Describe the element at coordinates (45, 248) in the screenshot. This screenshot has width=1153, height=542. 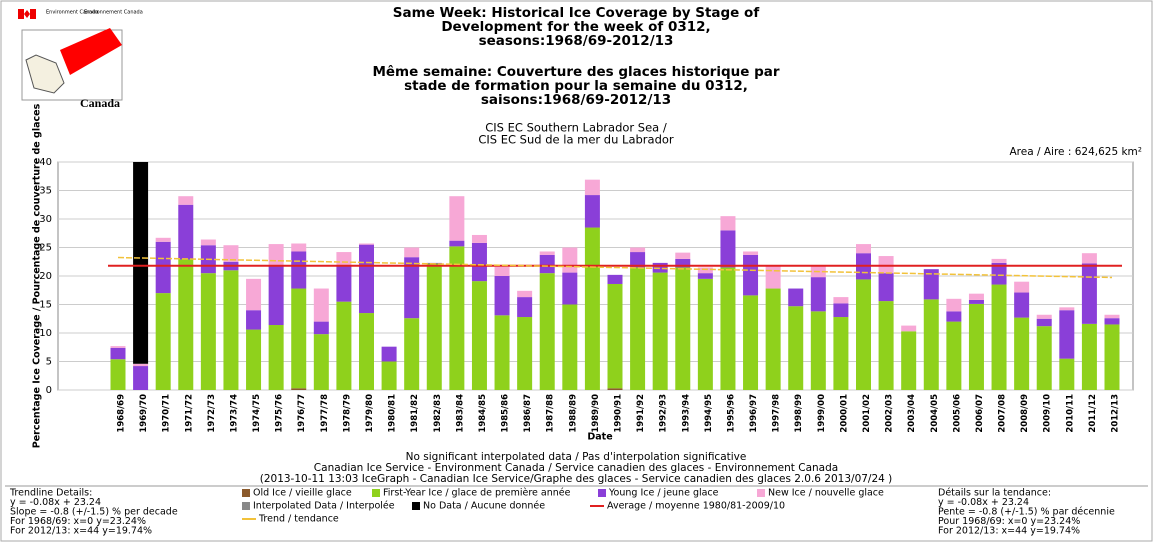
I see `y-tick-label: 25` at that location.